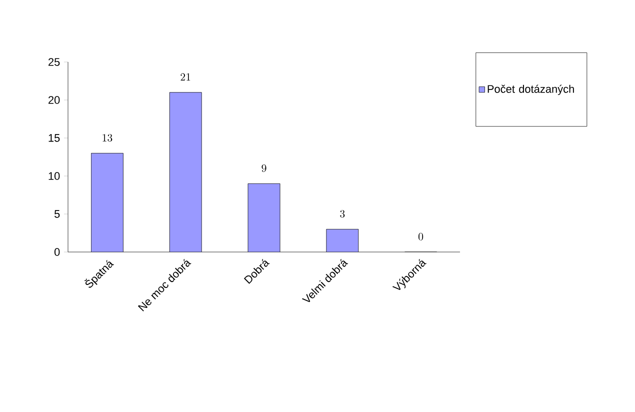 This screenshot has width=635, height=412. What do you see at coordinates (54, 100) in the screenshot?
I see `y-tick-label: 20` at bounding box center [54, 100].